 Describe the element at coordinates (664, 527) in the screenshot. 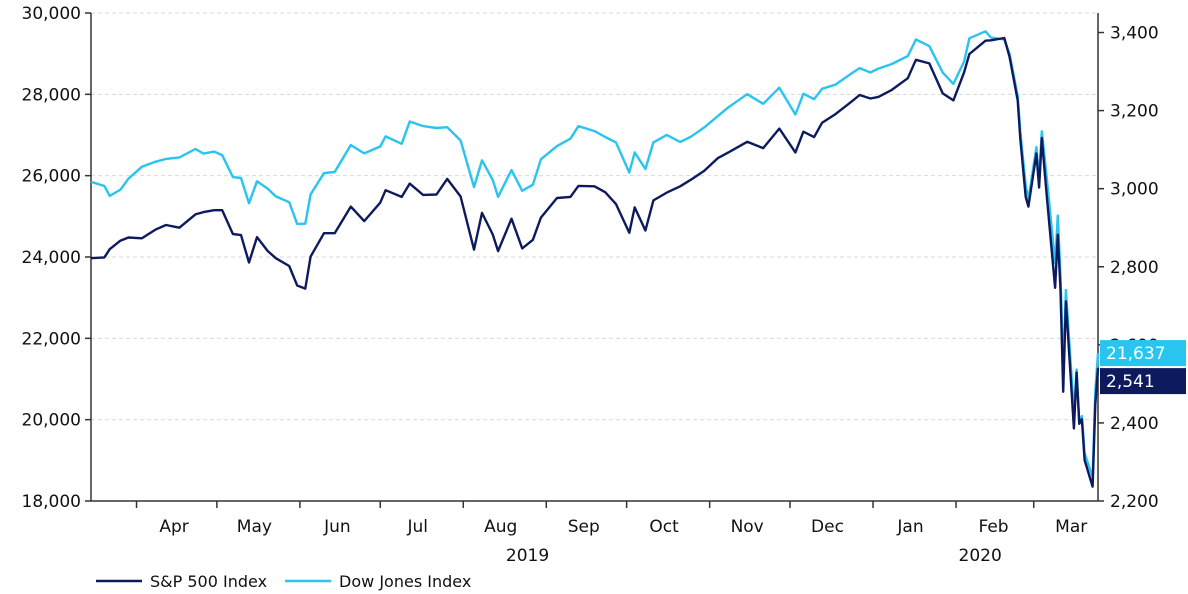

I see `x-axis-month-label: Oct` at that location.